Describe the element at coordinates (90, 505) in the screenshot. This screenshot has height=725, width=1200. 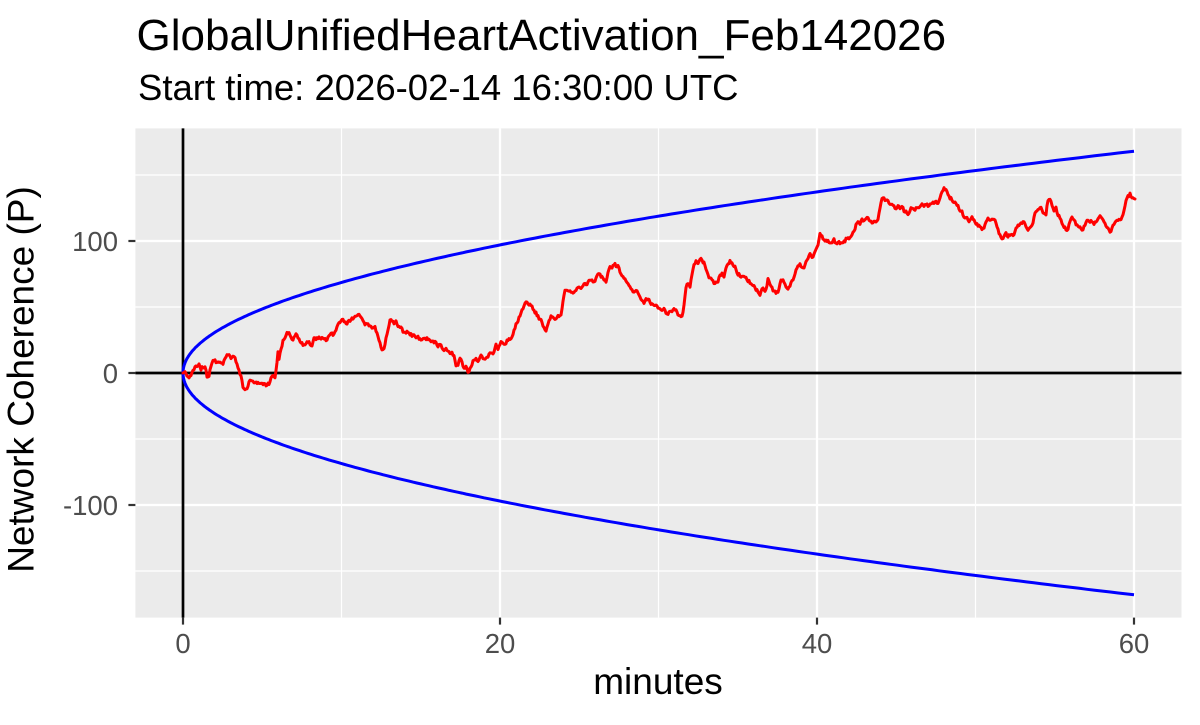
I see `svg-text: -100` at that location.